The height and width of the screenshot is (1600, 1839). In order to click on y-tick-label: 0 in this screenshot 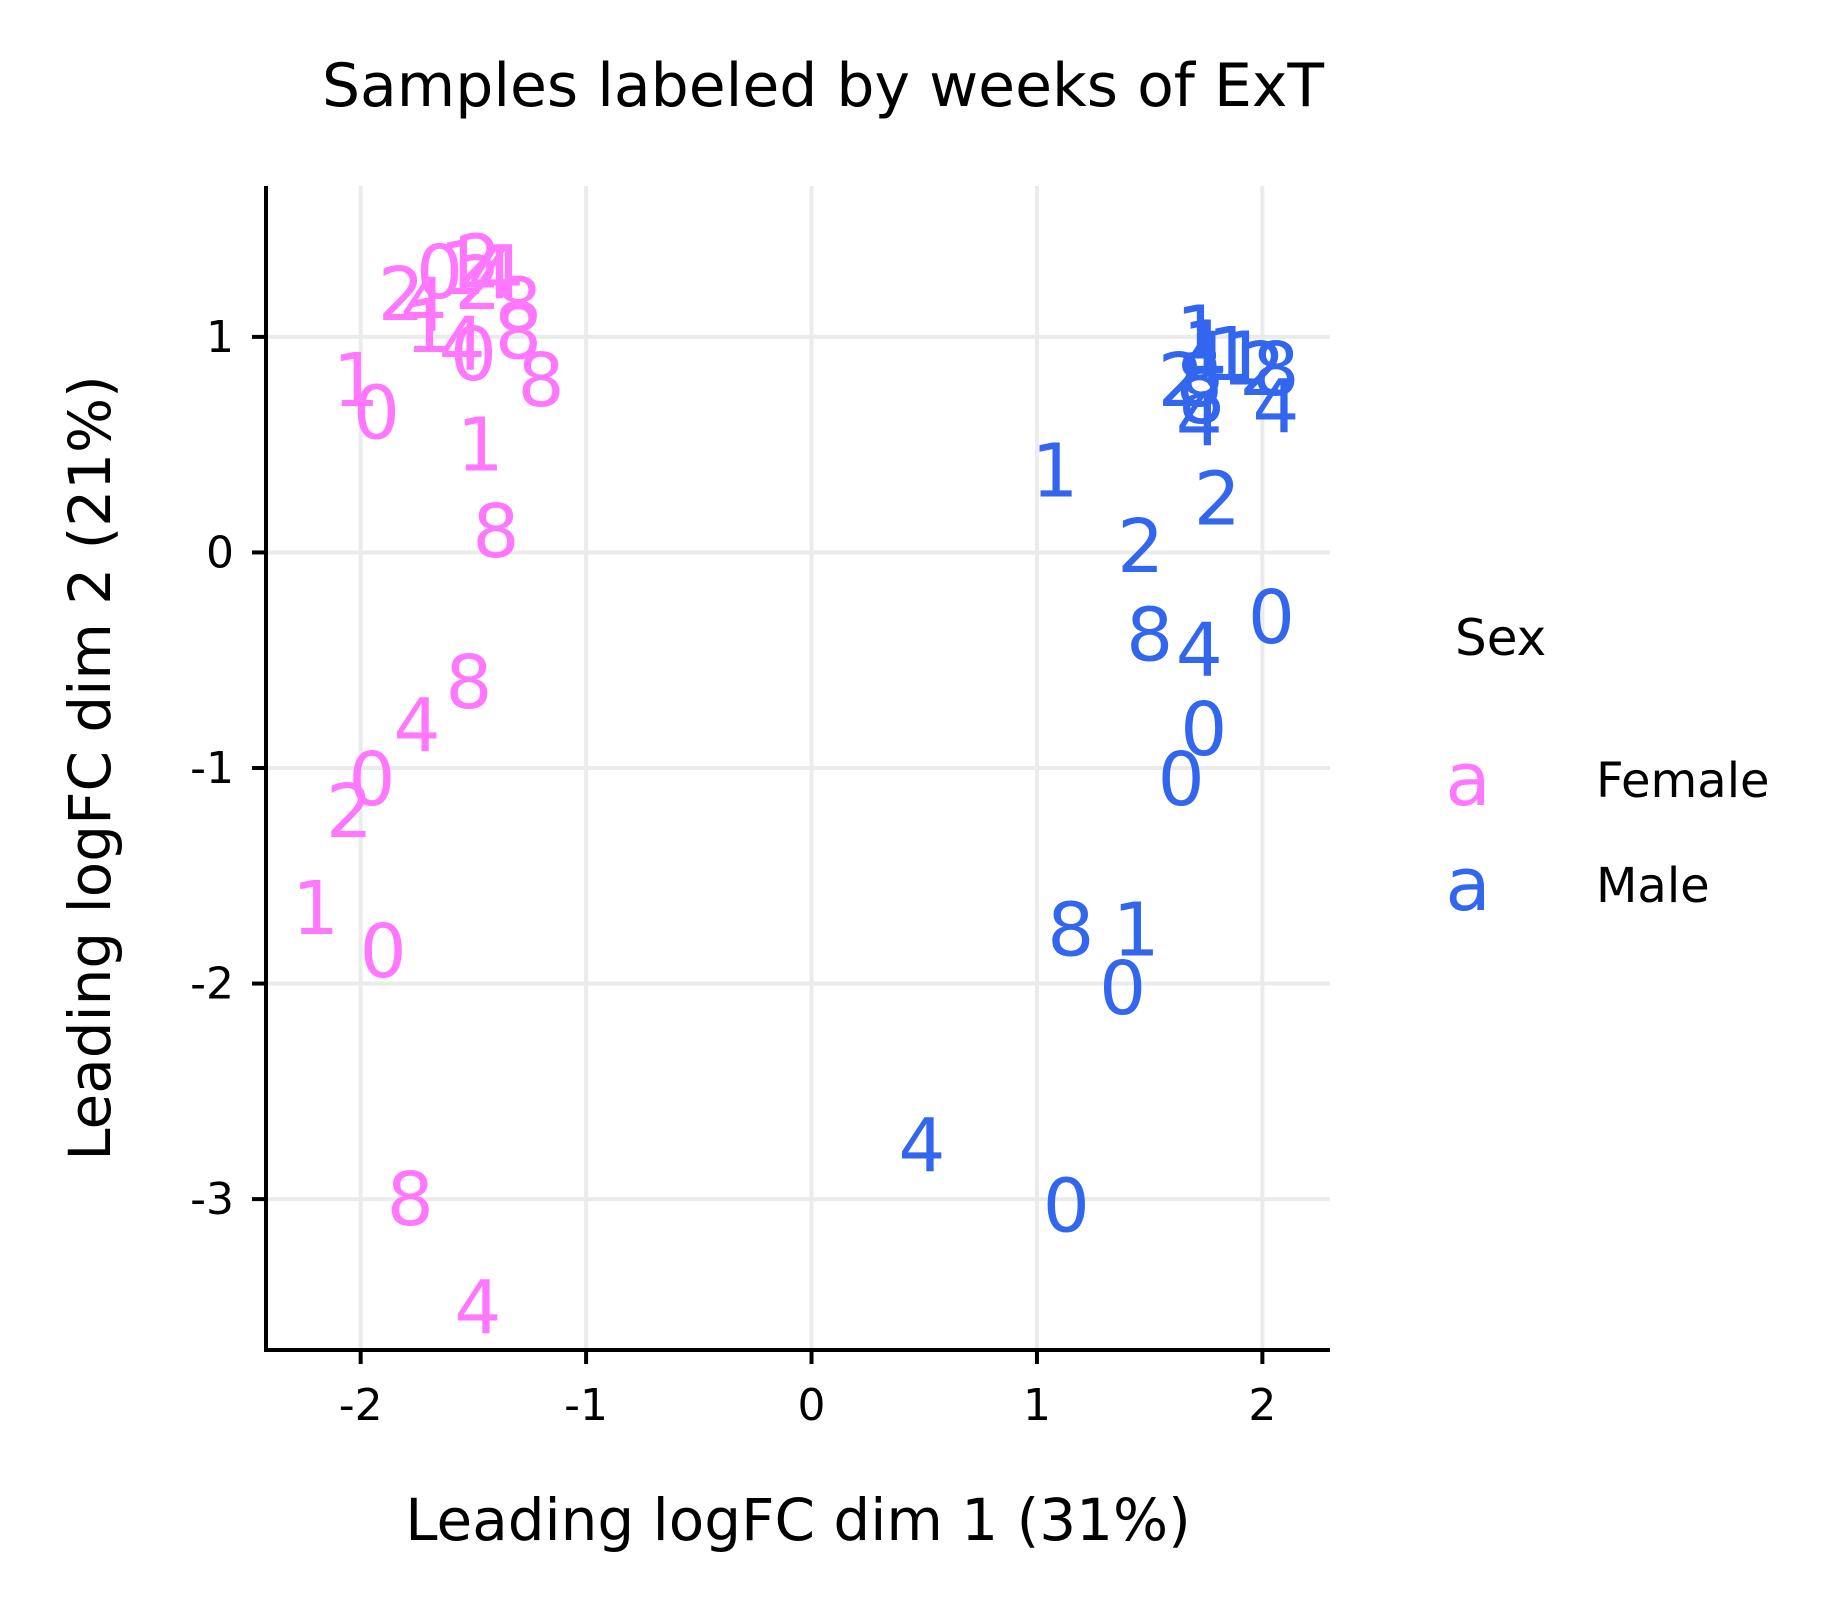, I will do `click(220, 552)`.